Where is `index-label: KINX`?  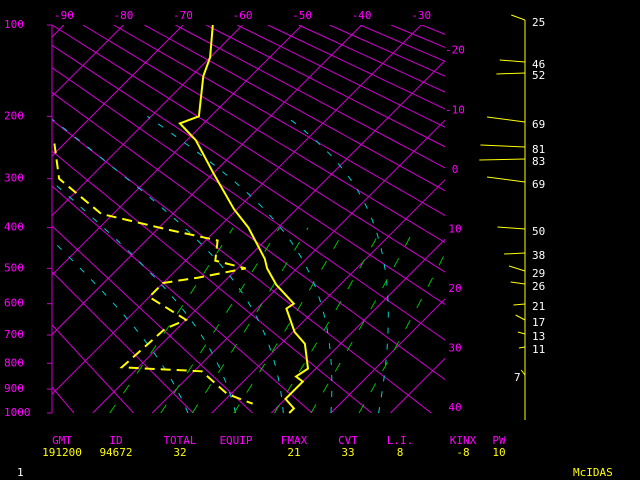
index-label: KINX is located at coordinates (463, 440).